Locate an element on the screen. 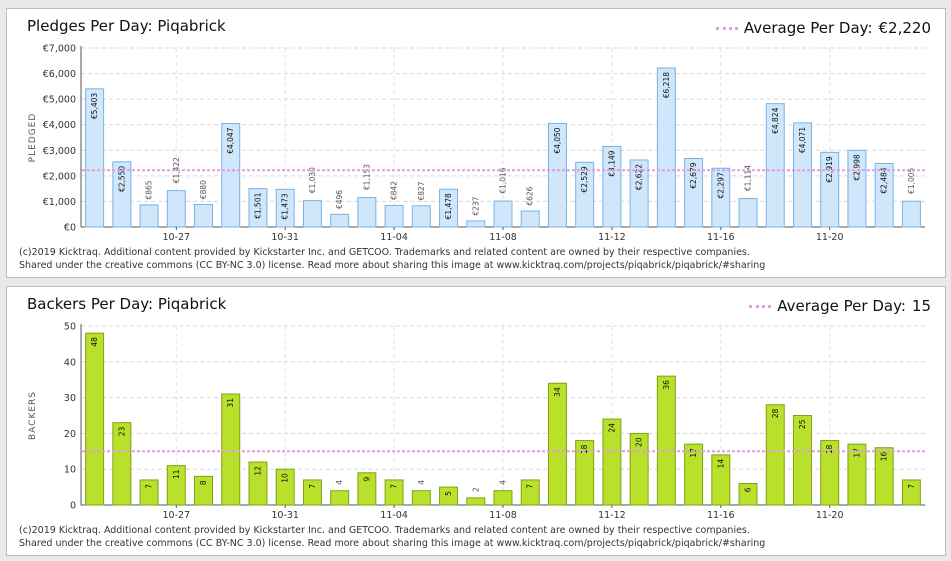 This screenshot has height=561, width=951. bar-value-label: €1,478 is located at coordinates (448, 206).